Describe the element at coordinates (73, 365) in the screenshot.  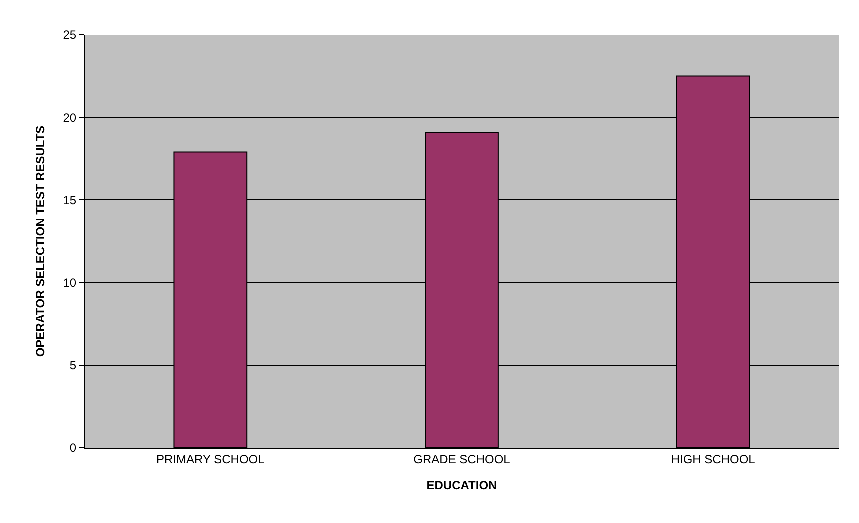
I see `y-tick-label: 5` at that location.